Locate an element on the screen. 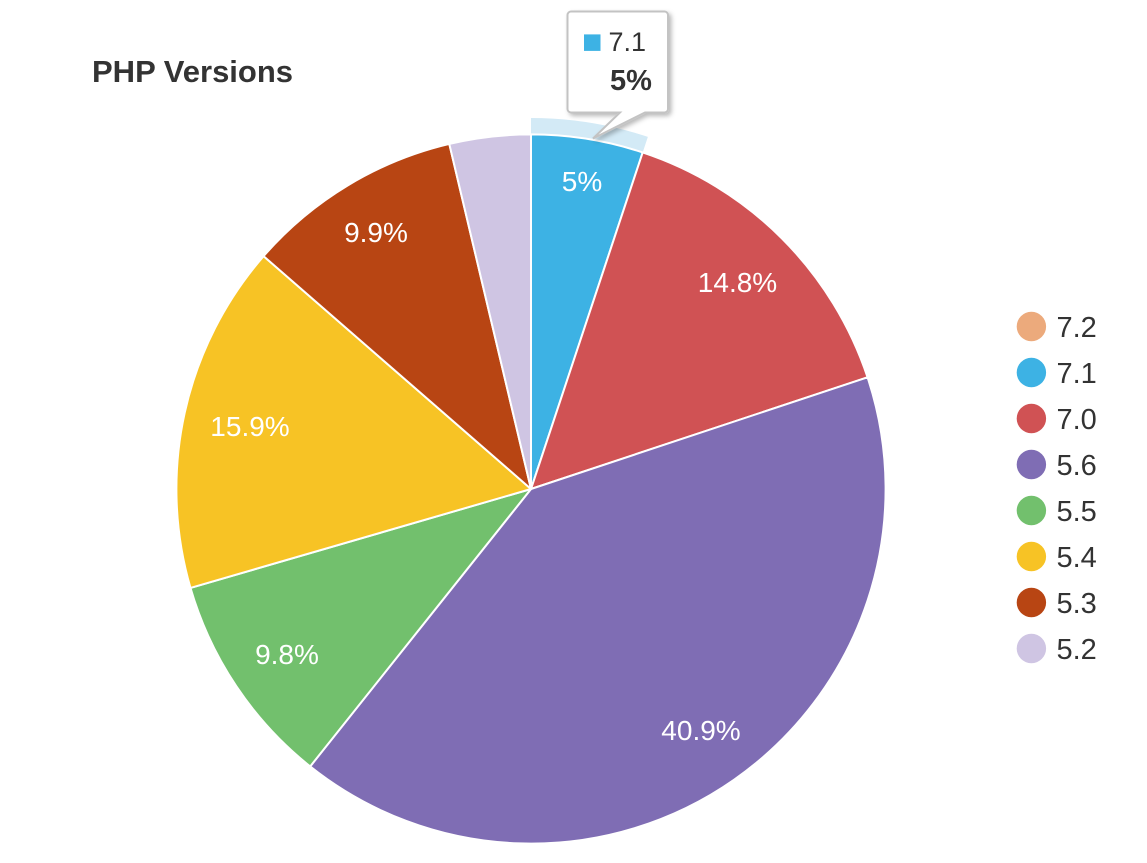 This screenshot has height=863, width=1147. svg-text: 5.6 is located at coordinates (1077, 466).